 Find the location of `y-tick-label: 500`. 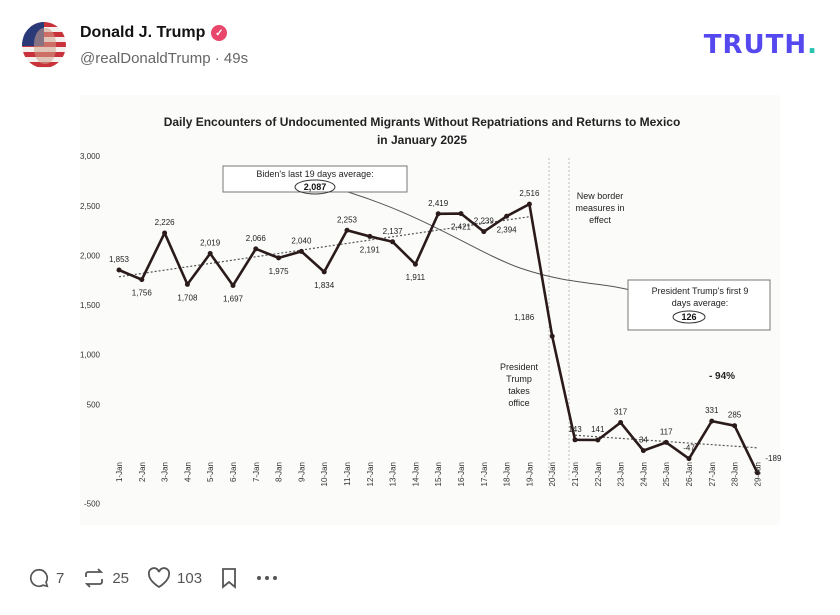

y-tick-label: 500 is located at coordinates (94, 404).